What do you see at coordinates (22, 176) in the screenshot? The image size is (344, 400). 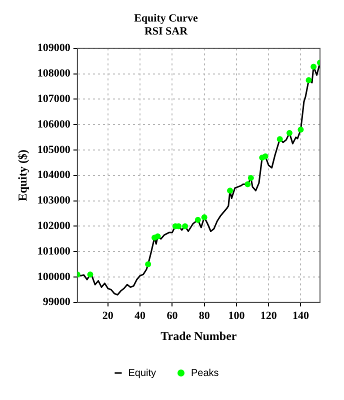 I see `y-axis-title: Equity ($)` at bounding box center [22, 176].